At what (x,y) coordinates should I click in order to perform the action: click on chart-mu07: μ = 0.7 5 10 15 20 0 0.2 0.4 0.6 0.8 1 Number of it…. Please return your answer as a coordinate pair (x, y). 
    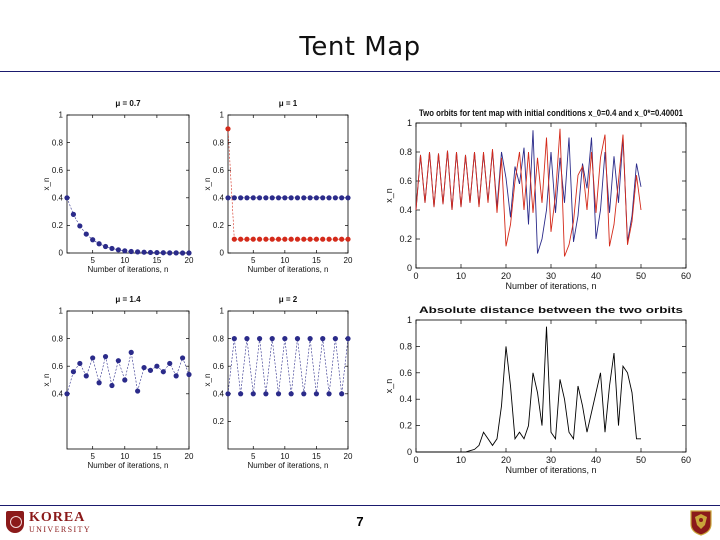
    Looking at the image, I should click on (118, 186).